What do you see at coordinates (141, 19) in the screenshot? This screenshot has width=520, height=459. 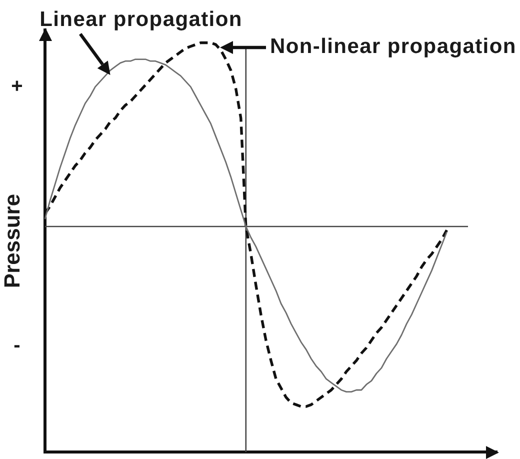 I see `series-label: Linear propagation` at bounding box center [141, 19].